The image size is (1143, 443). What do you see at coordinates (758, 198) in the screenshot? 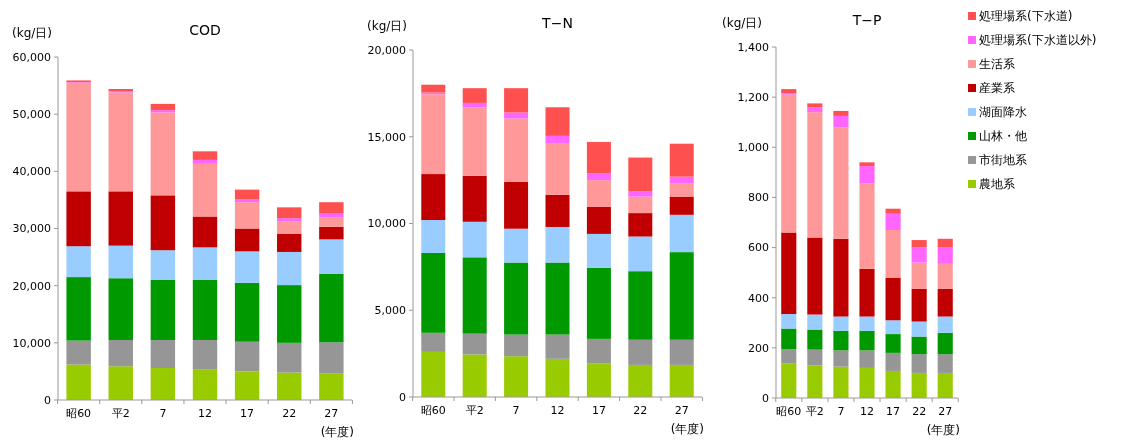
I see `y-tick-label: 800` at bounding box center [758, 198].